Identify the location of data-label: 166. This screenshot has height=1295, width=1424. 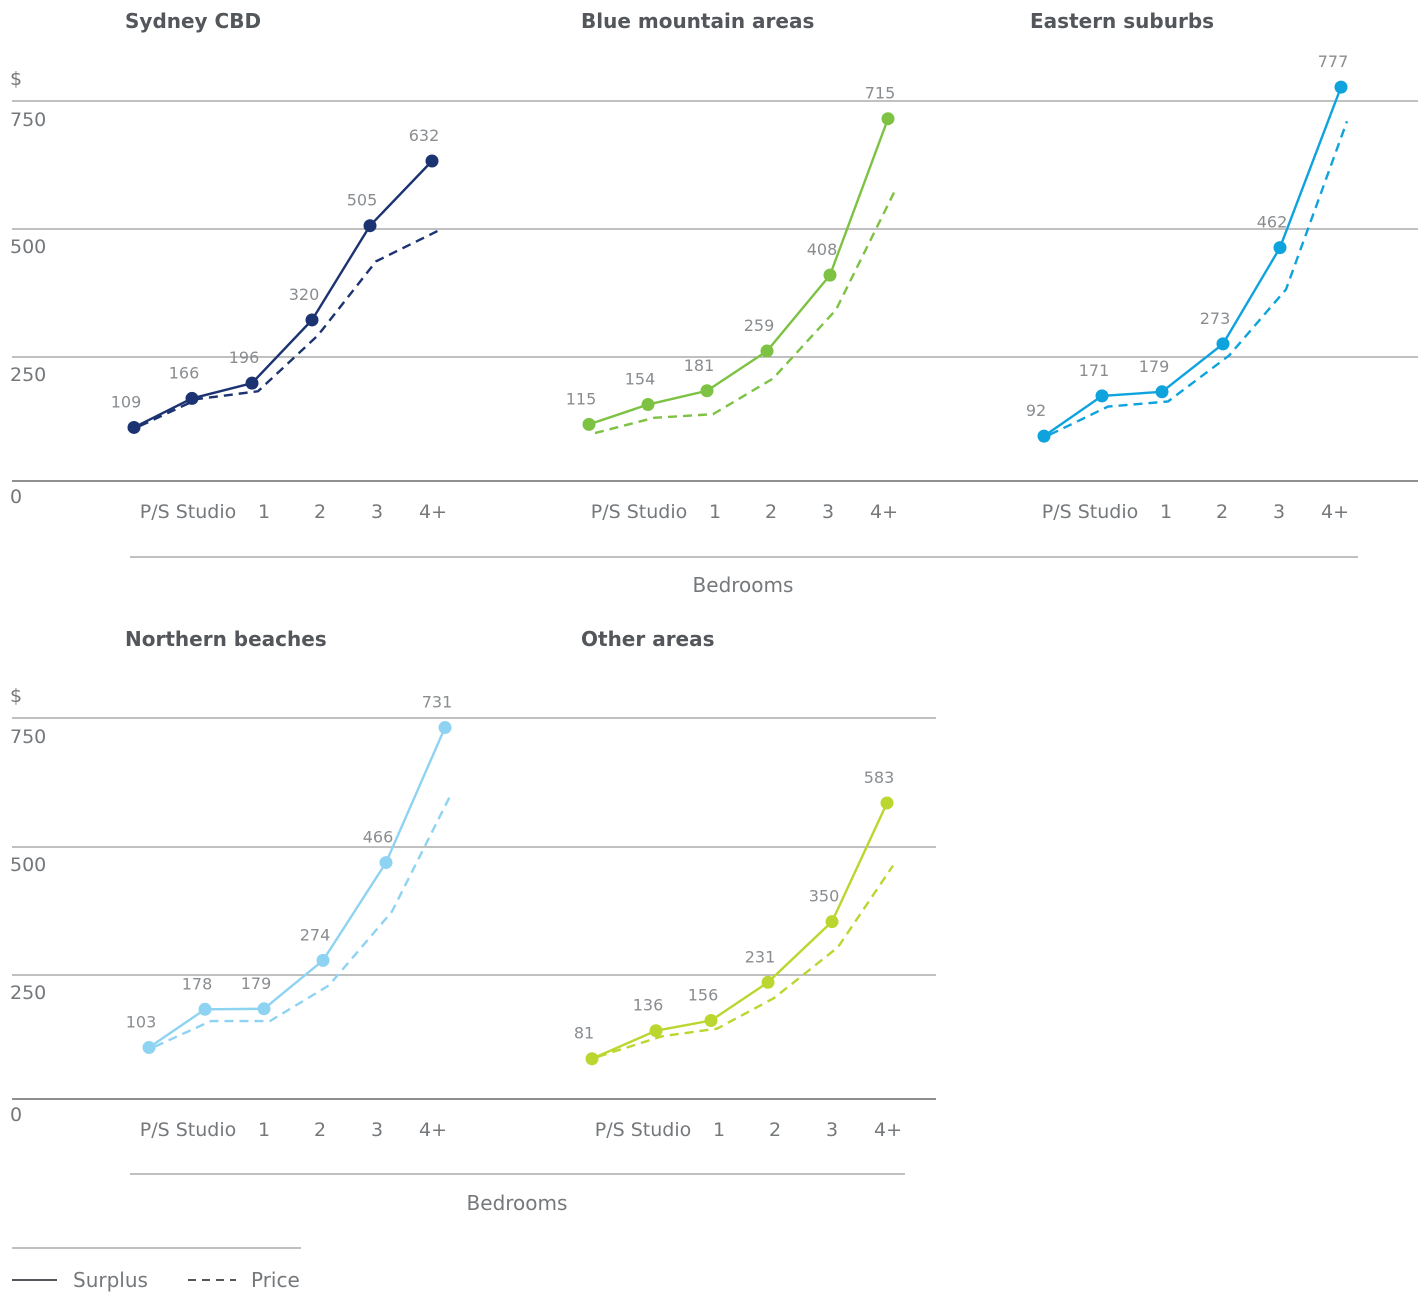
(184, 372).